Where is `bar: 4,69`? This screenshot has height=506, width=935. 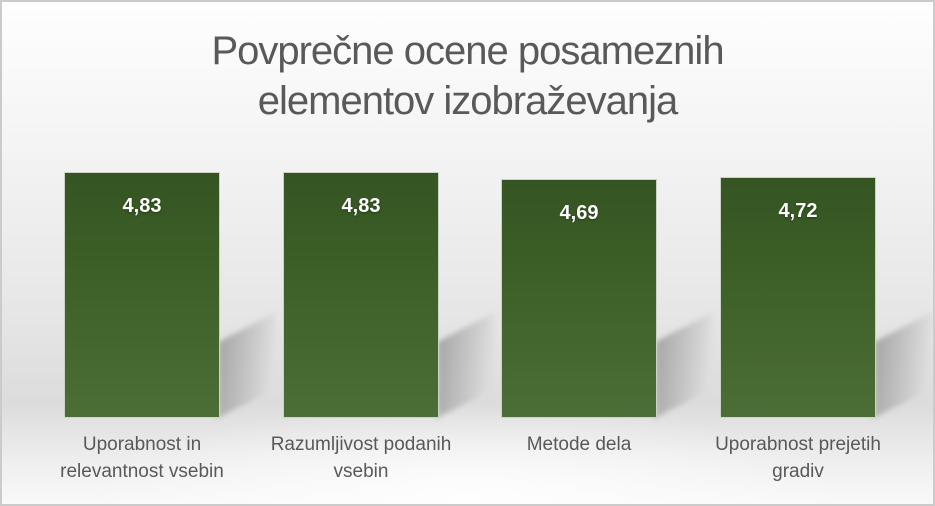 bar: 4,69 is located at coordinates (579, 298).